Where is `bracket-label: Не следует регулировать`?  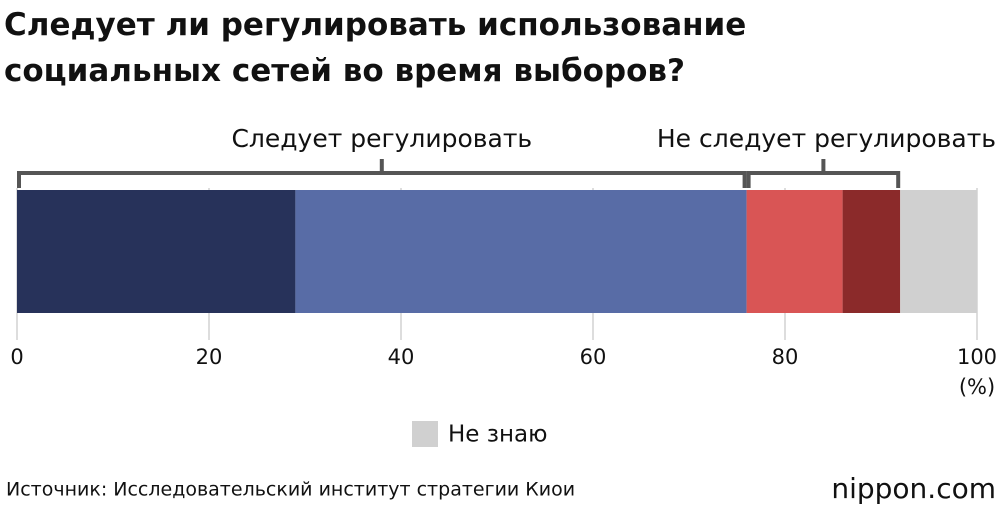
bracket-label: Не следует регулировать is located at coordinates (826, 138).